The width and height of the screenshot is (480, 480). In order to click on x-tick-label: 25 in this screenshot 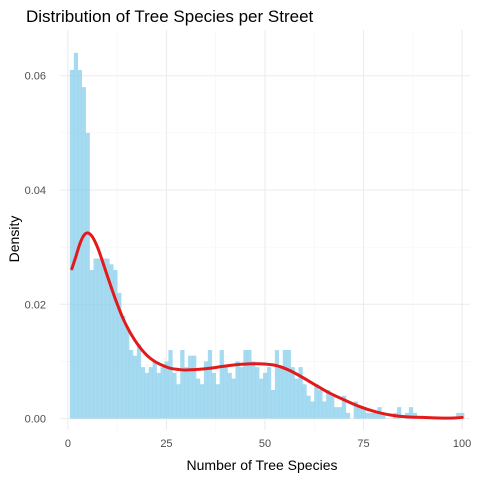, I will do `click(166, 444)`.